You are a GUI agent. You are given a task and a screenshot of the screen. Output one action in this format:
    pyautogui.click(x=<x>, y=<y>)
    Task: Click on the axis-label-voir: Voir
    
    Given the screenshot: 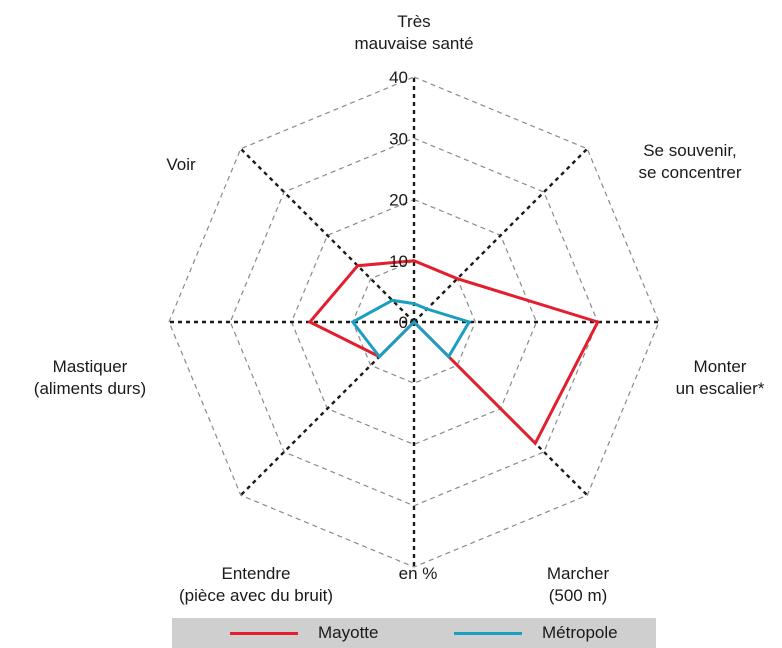 What is the action you would take?
    pyautogui.click(x=181, y=164)
    